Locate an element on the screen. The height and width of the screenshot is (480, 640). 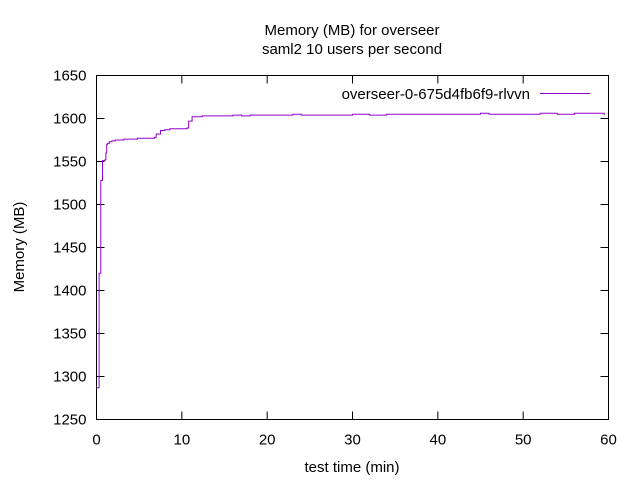
y-tick-label: 1450 is located at coordinates (69, 248).